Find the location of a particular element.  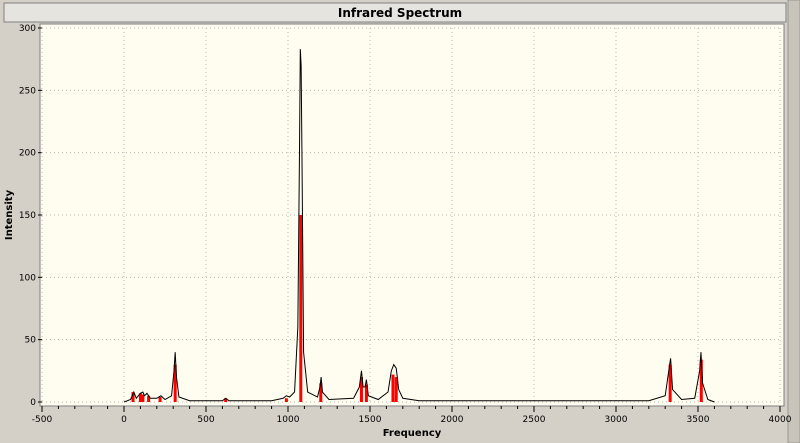

x-tick-label: 0 is located at coordinates (124, 420).